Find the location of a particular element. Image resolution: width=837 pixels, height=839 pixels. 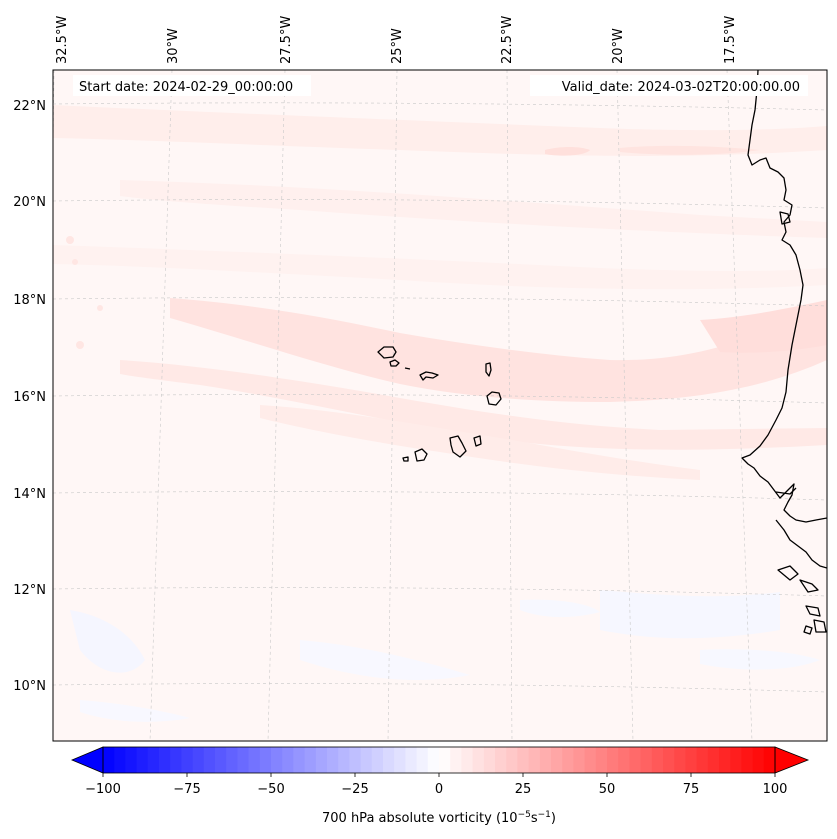

island-santo-antao is located at coordinates (387, 352).